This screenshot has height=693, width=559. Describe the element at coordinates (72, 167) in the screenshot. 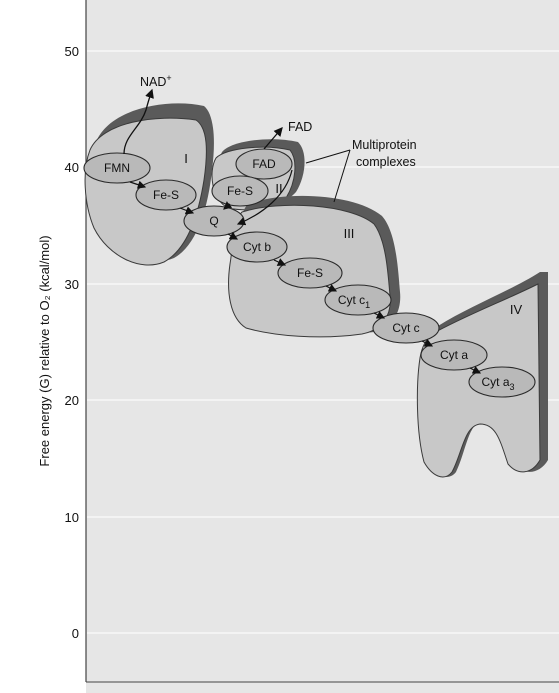

I see `tick-label-40: 40` at that location.